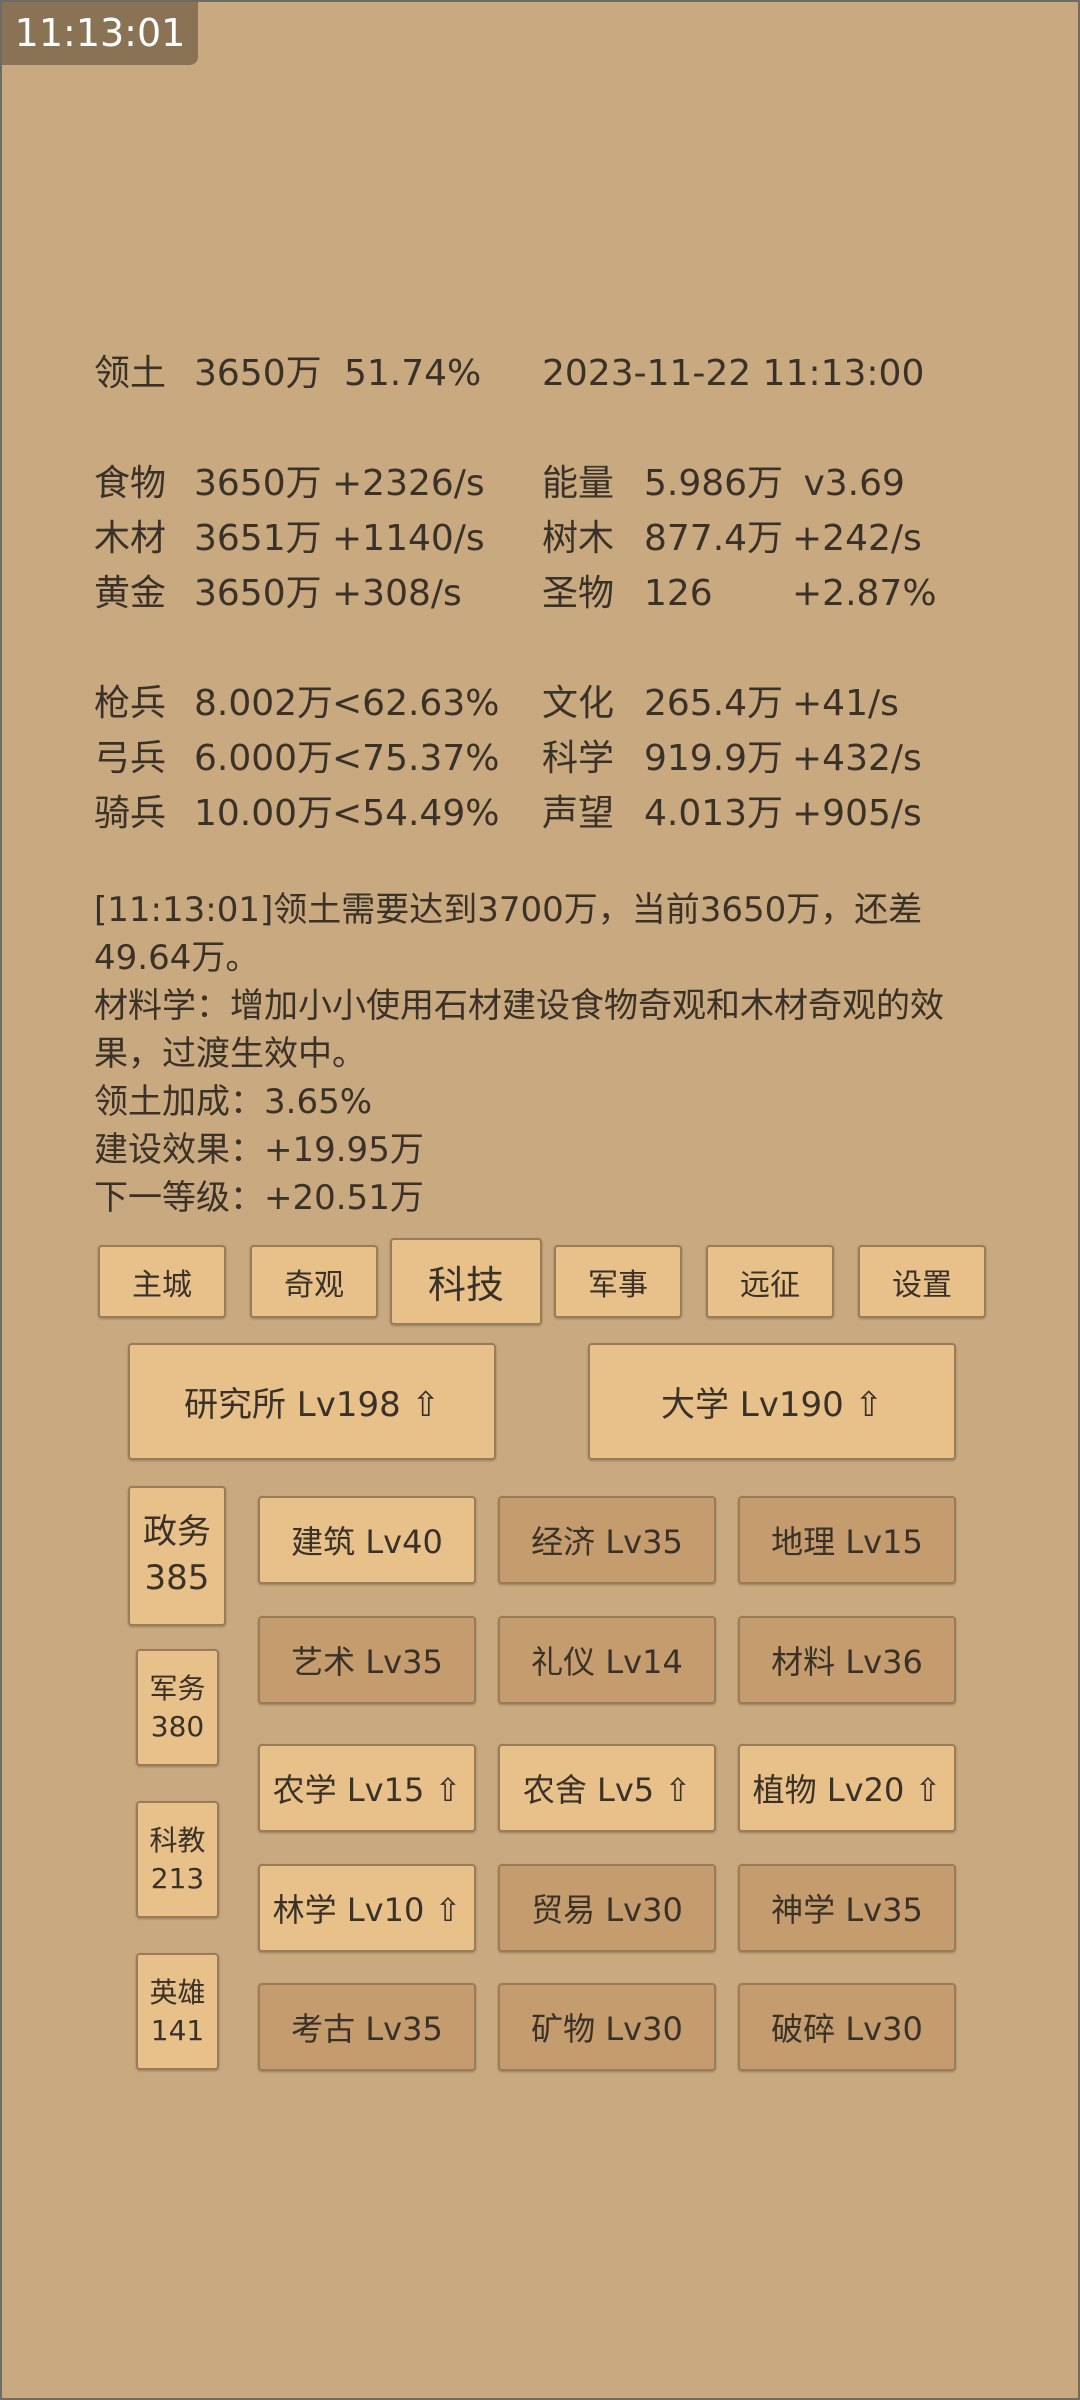 This screenshot has height=2400, width=1080. I want to click on tech-button: 农舍 Lv5 ⇧, so click(607, 1788).